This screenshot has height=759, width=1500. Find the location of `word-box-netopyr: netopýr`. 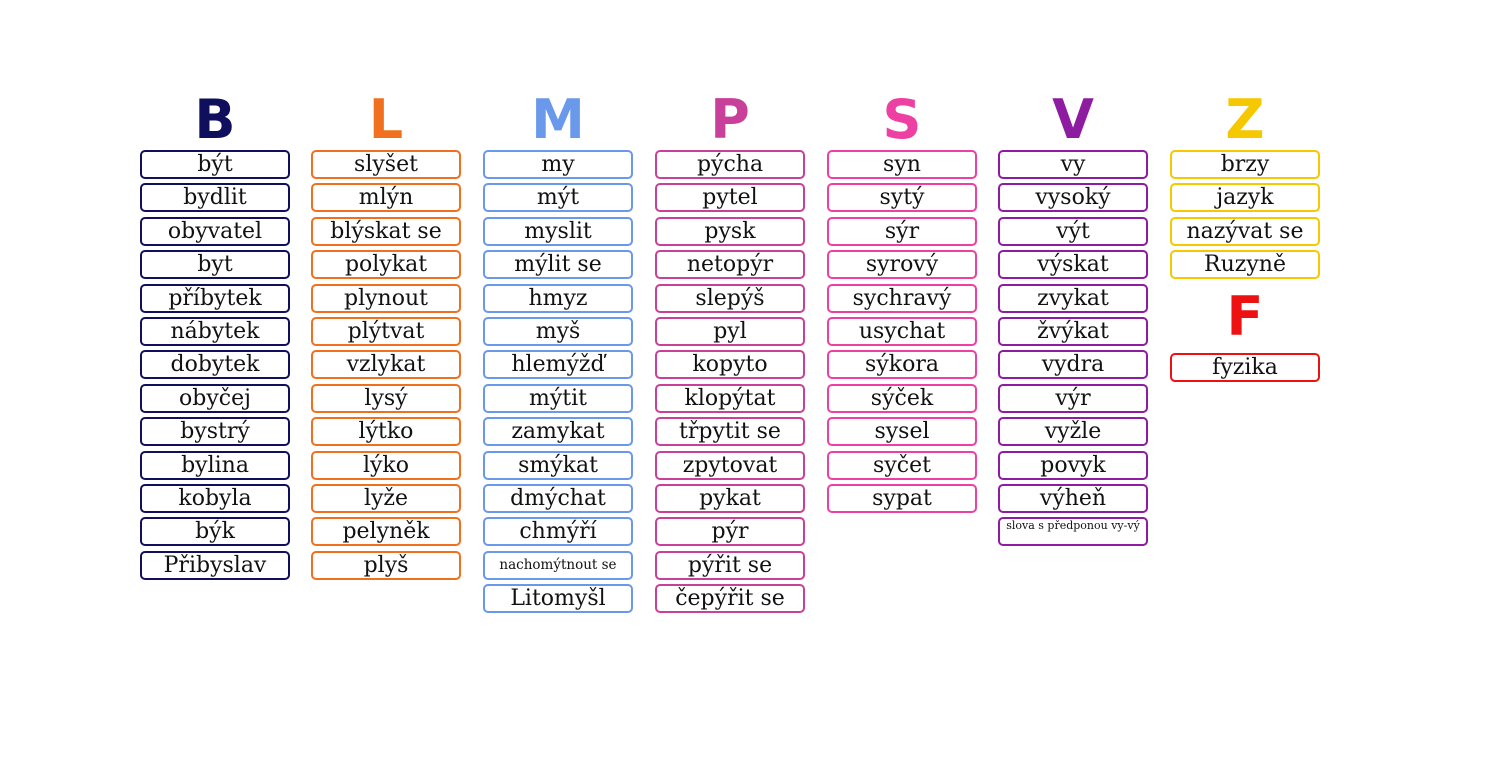

word-box-netopyr: netopýr is located at coordinates (730, 265).